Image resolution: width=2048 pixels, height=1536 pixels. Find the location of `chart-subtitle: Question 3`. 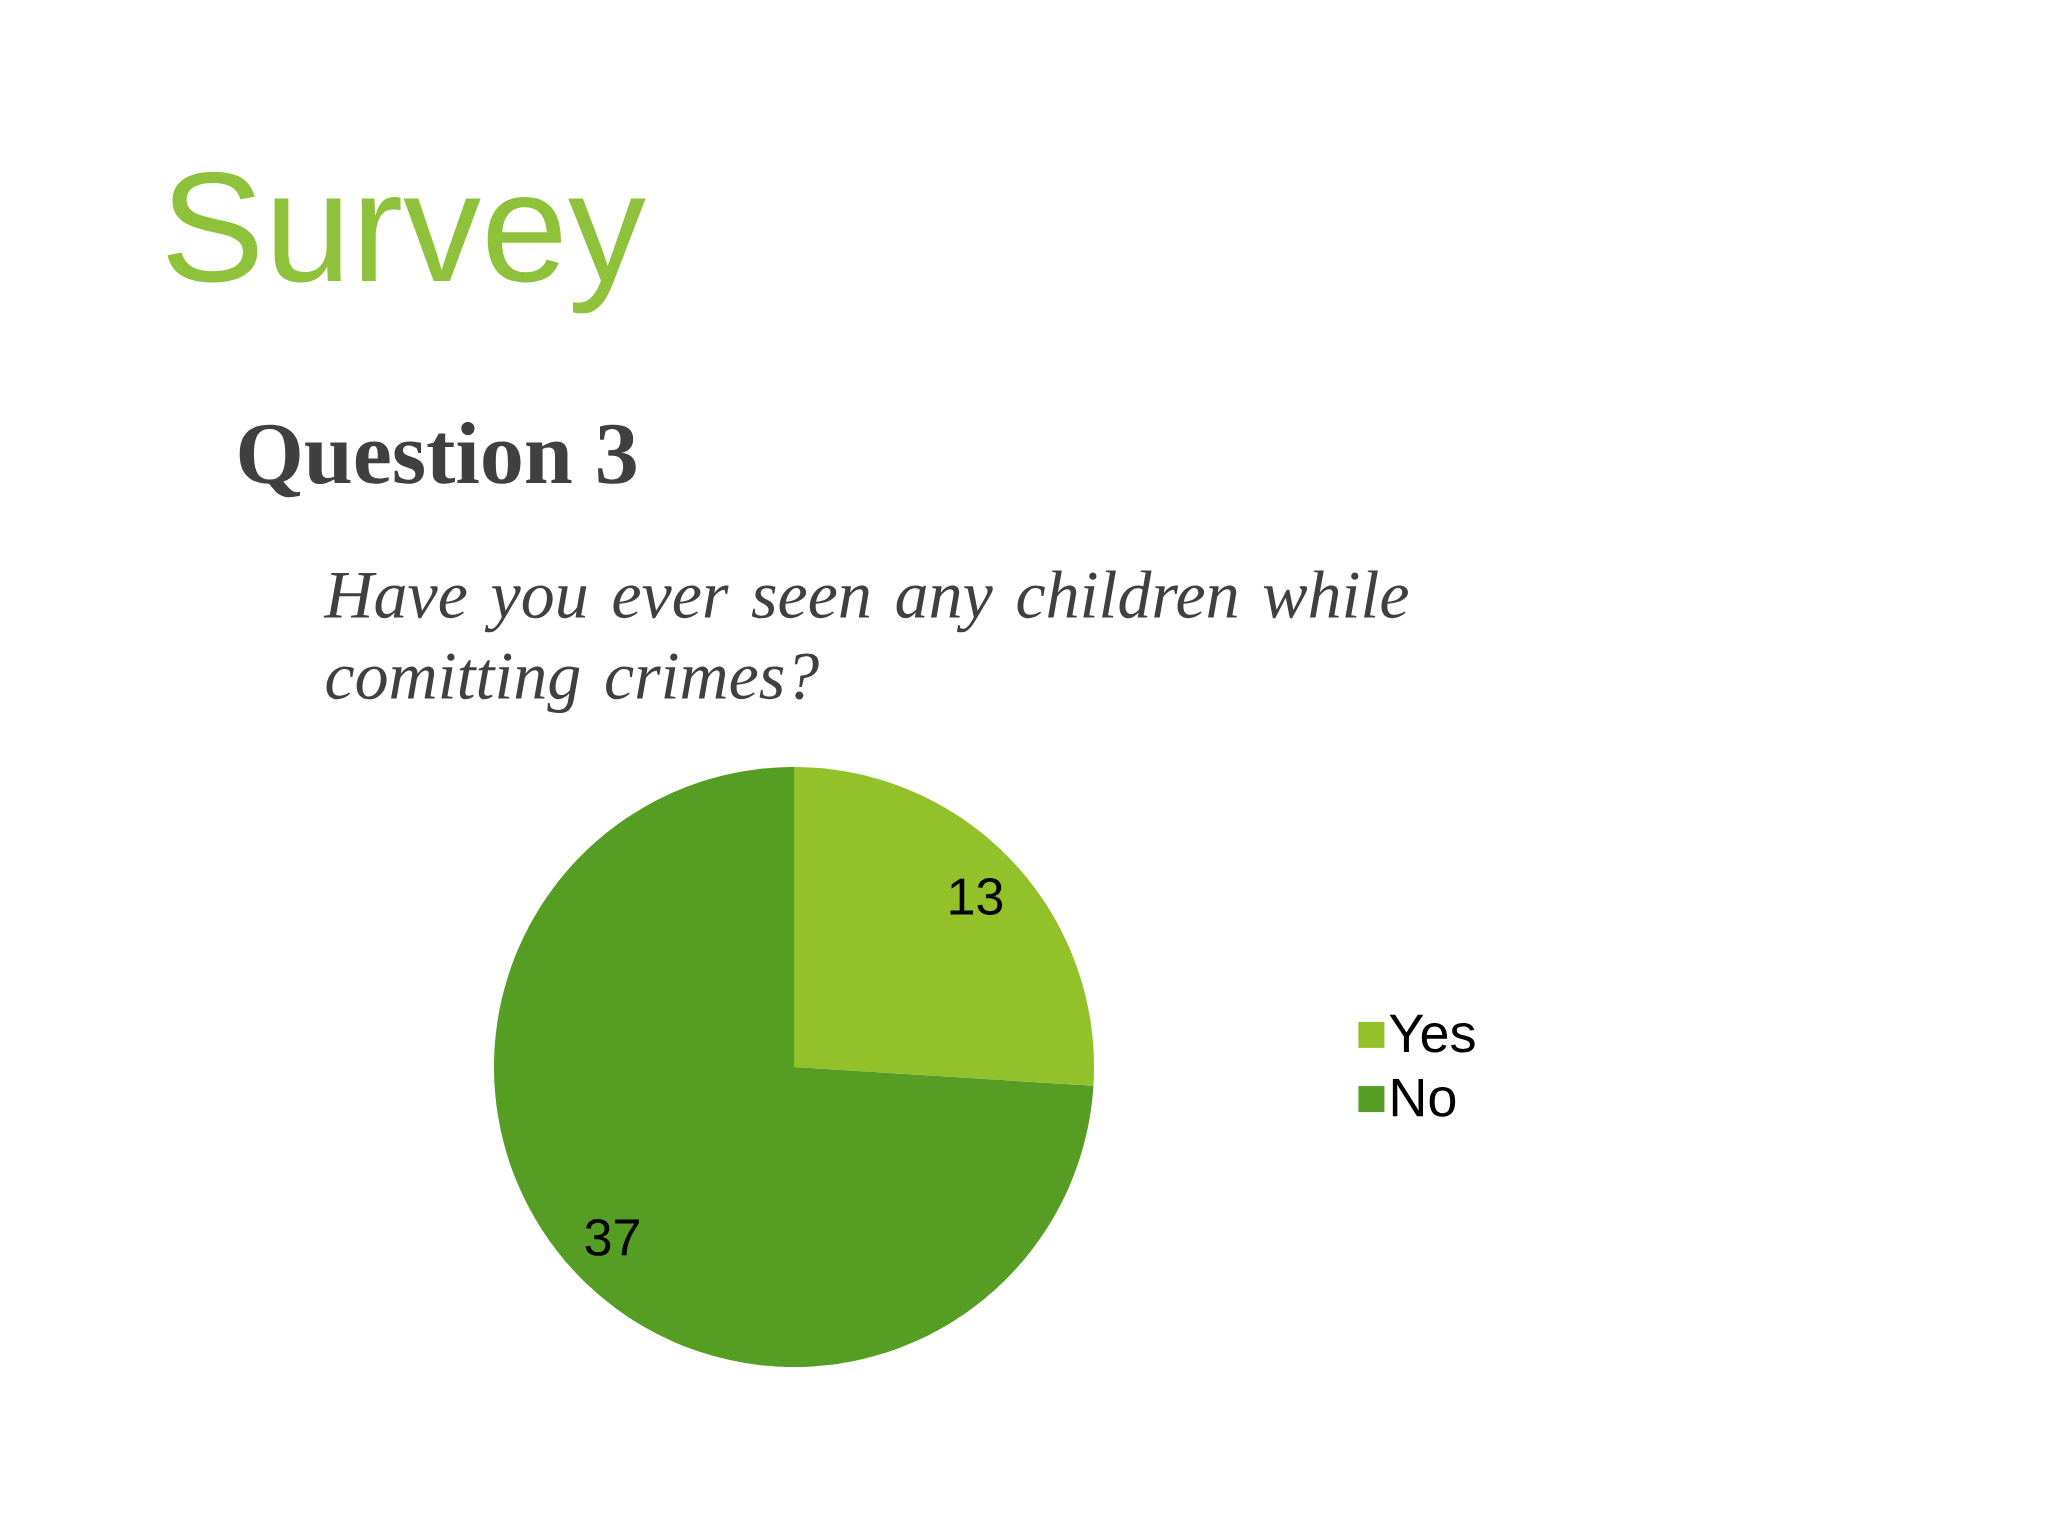

chart-subtitle: Question 3 is located at coordinates (437, 459).